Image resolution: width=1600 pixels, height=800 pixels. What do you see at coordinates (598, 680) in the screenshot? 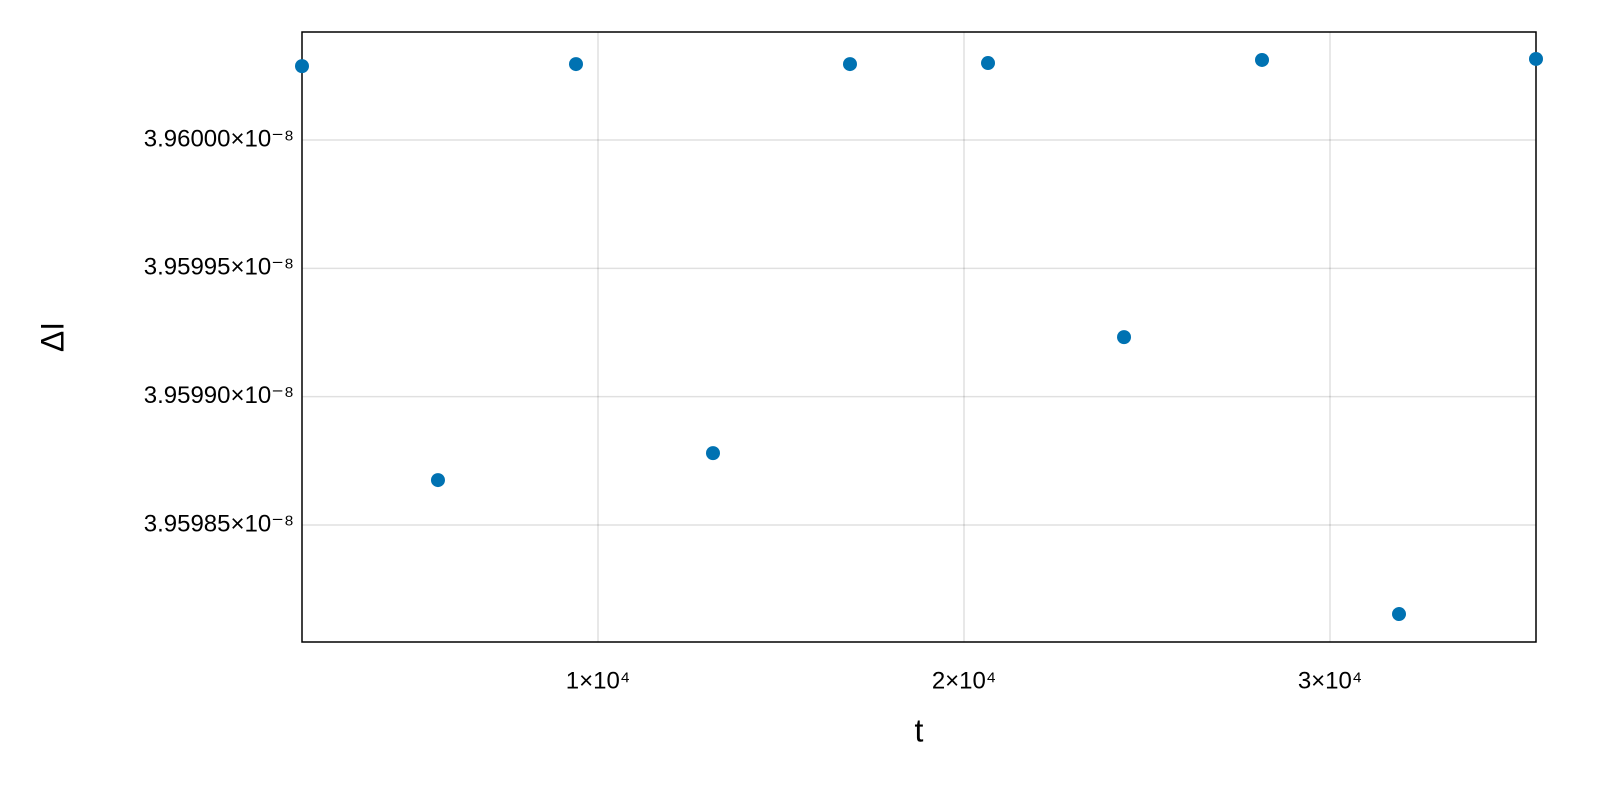
I see `x-tick-label: 1×10⁴` at bounding box center [598, 680].